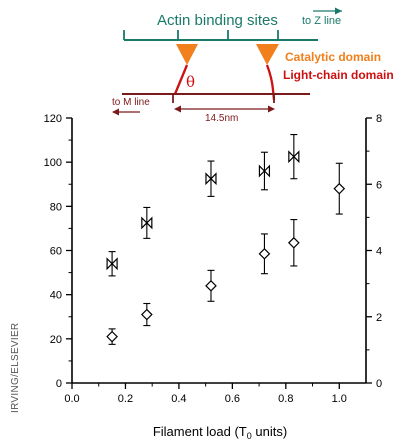  I want to click on y-right-tick-label: 6, so click(379, 185).